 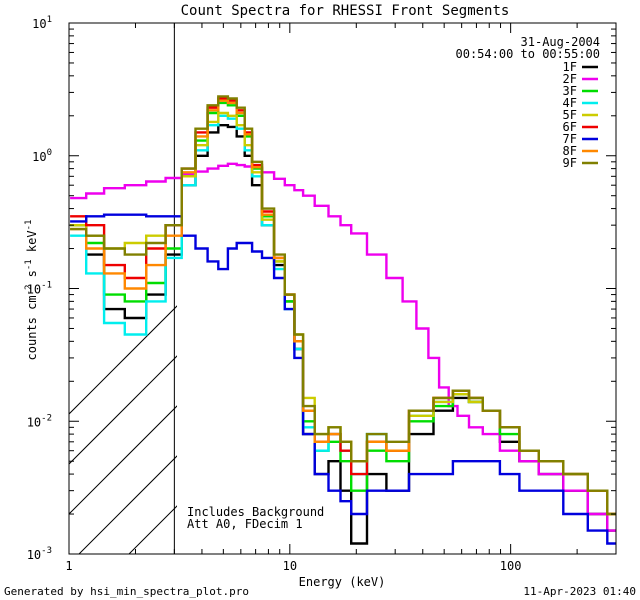 I want to click on legend-label-5F: 5F, so click(x=570, y=115).